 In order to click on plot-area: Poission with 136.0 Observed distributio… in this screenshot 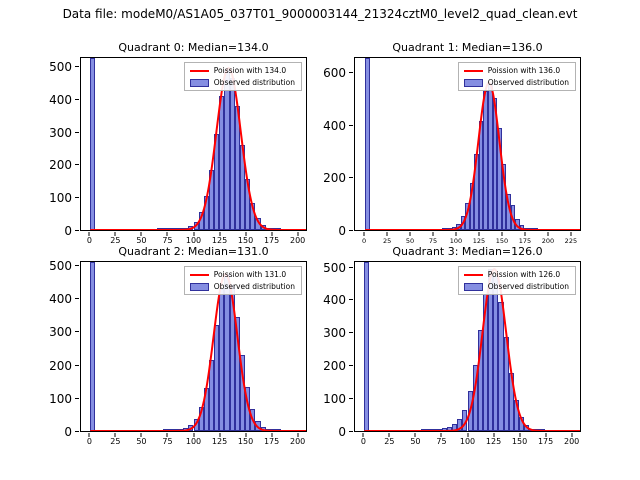, I will do `click(467, 144)`.